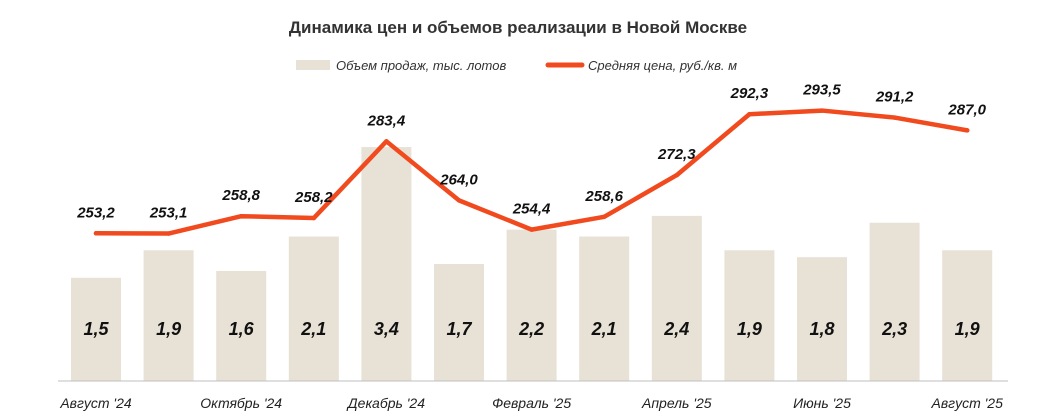 The width and height of the screenshot is (1037, 415). Describe the element at coordinates (676, 329) in the screenshot. I see `bar-value-label: 2,4` at that location.